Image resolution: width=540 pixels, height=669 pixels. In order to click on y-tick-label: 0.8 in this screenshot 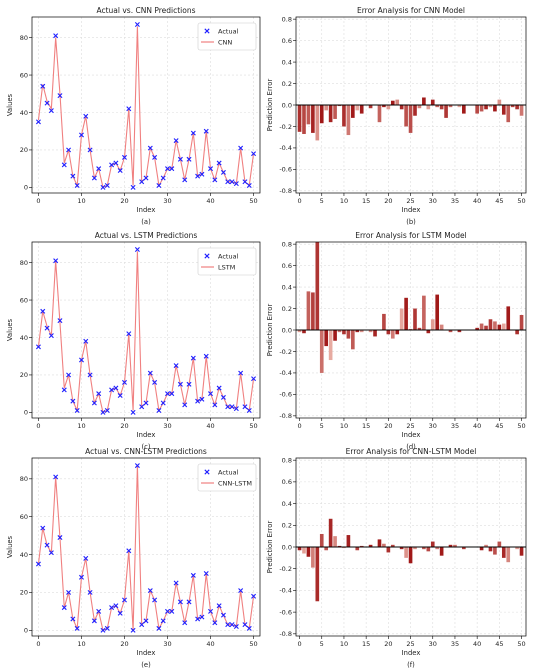, I will do `click(287, 244)`.